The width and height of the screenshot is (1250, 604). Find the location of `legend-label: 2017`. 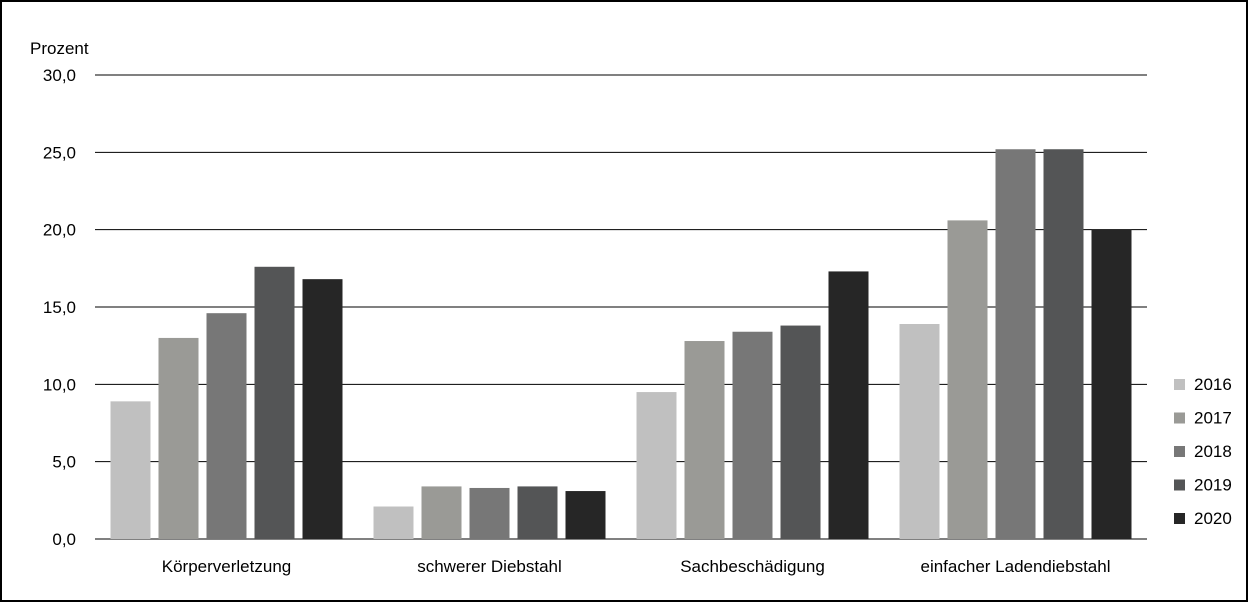

legend-label: 2017 is located at coordinates (1213, 418).